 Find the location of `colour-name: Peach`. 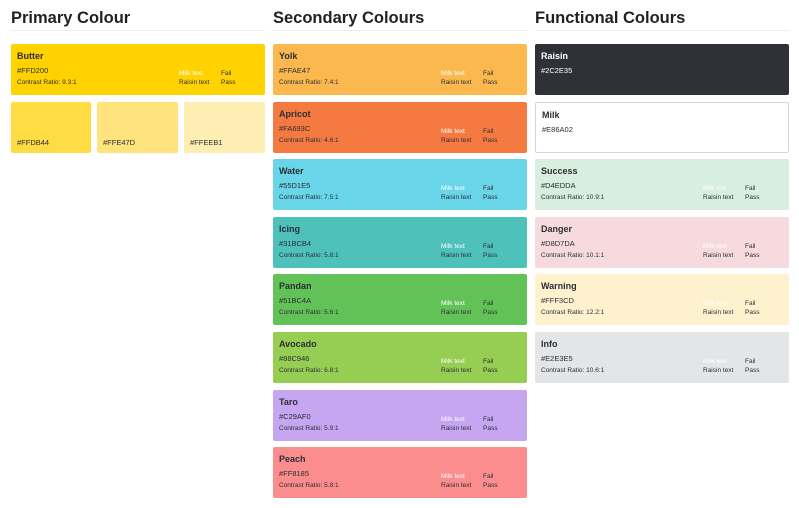

colour-name: Peach is located at coordinates (292, 459).